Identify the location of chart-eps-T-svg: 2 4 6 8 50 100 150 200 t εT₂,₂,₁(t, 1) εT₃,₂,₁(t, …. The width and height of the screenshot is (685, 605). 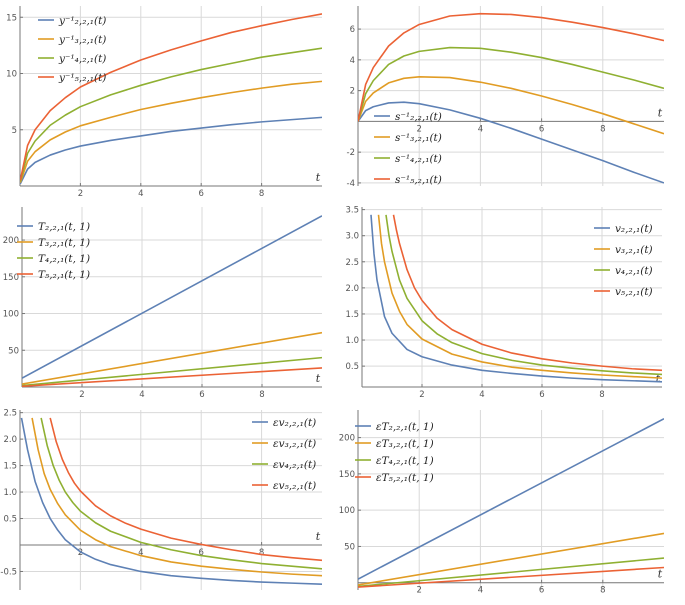
(501, 503).